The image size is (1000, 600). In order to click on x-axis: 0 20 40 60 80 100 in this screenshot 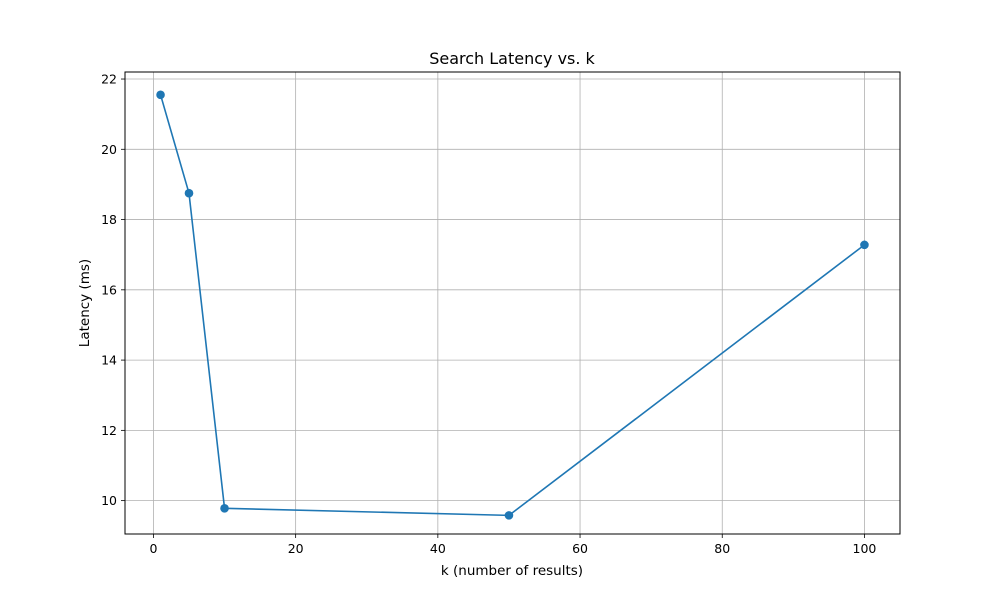, I will do `click(512, 545)`.